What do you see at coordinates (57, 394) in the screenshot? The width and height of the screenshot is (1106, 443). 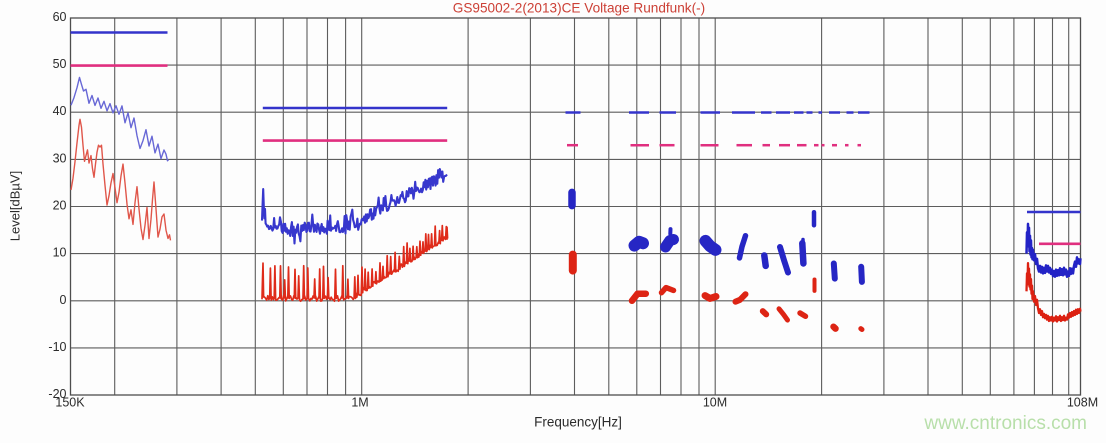 I see `svg-text: -20` at bounding box center [57, 394].